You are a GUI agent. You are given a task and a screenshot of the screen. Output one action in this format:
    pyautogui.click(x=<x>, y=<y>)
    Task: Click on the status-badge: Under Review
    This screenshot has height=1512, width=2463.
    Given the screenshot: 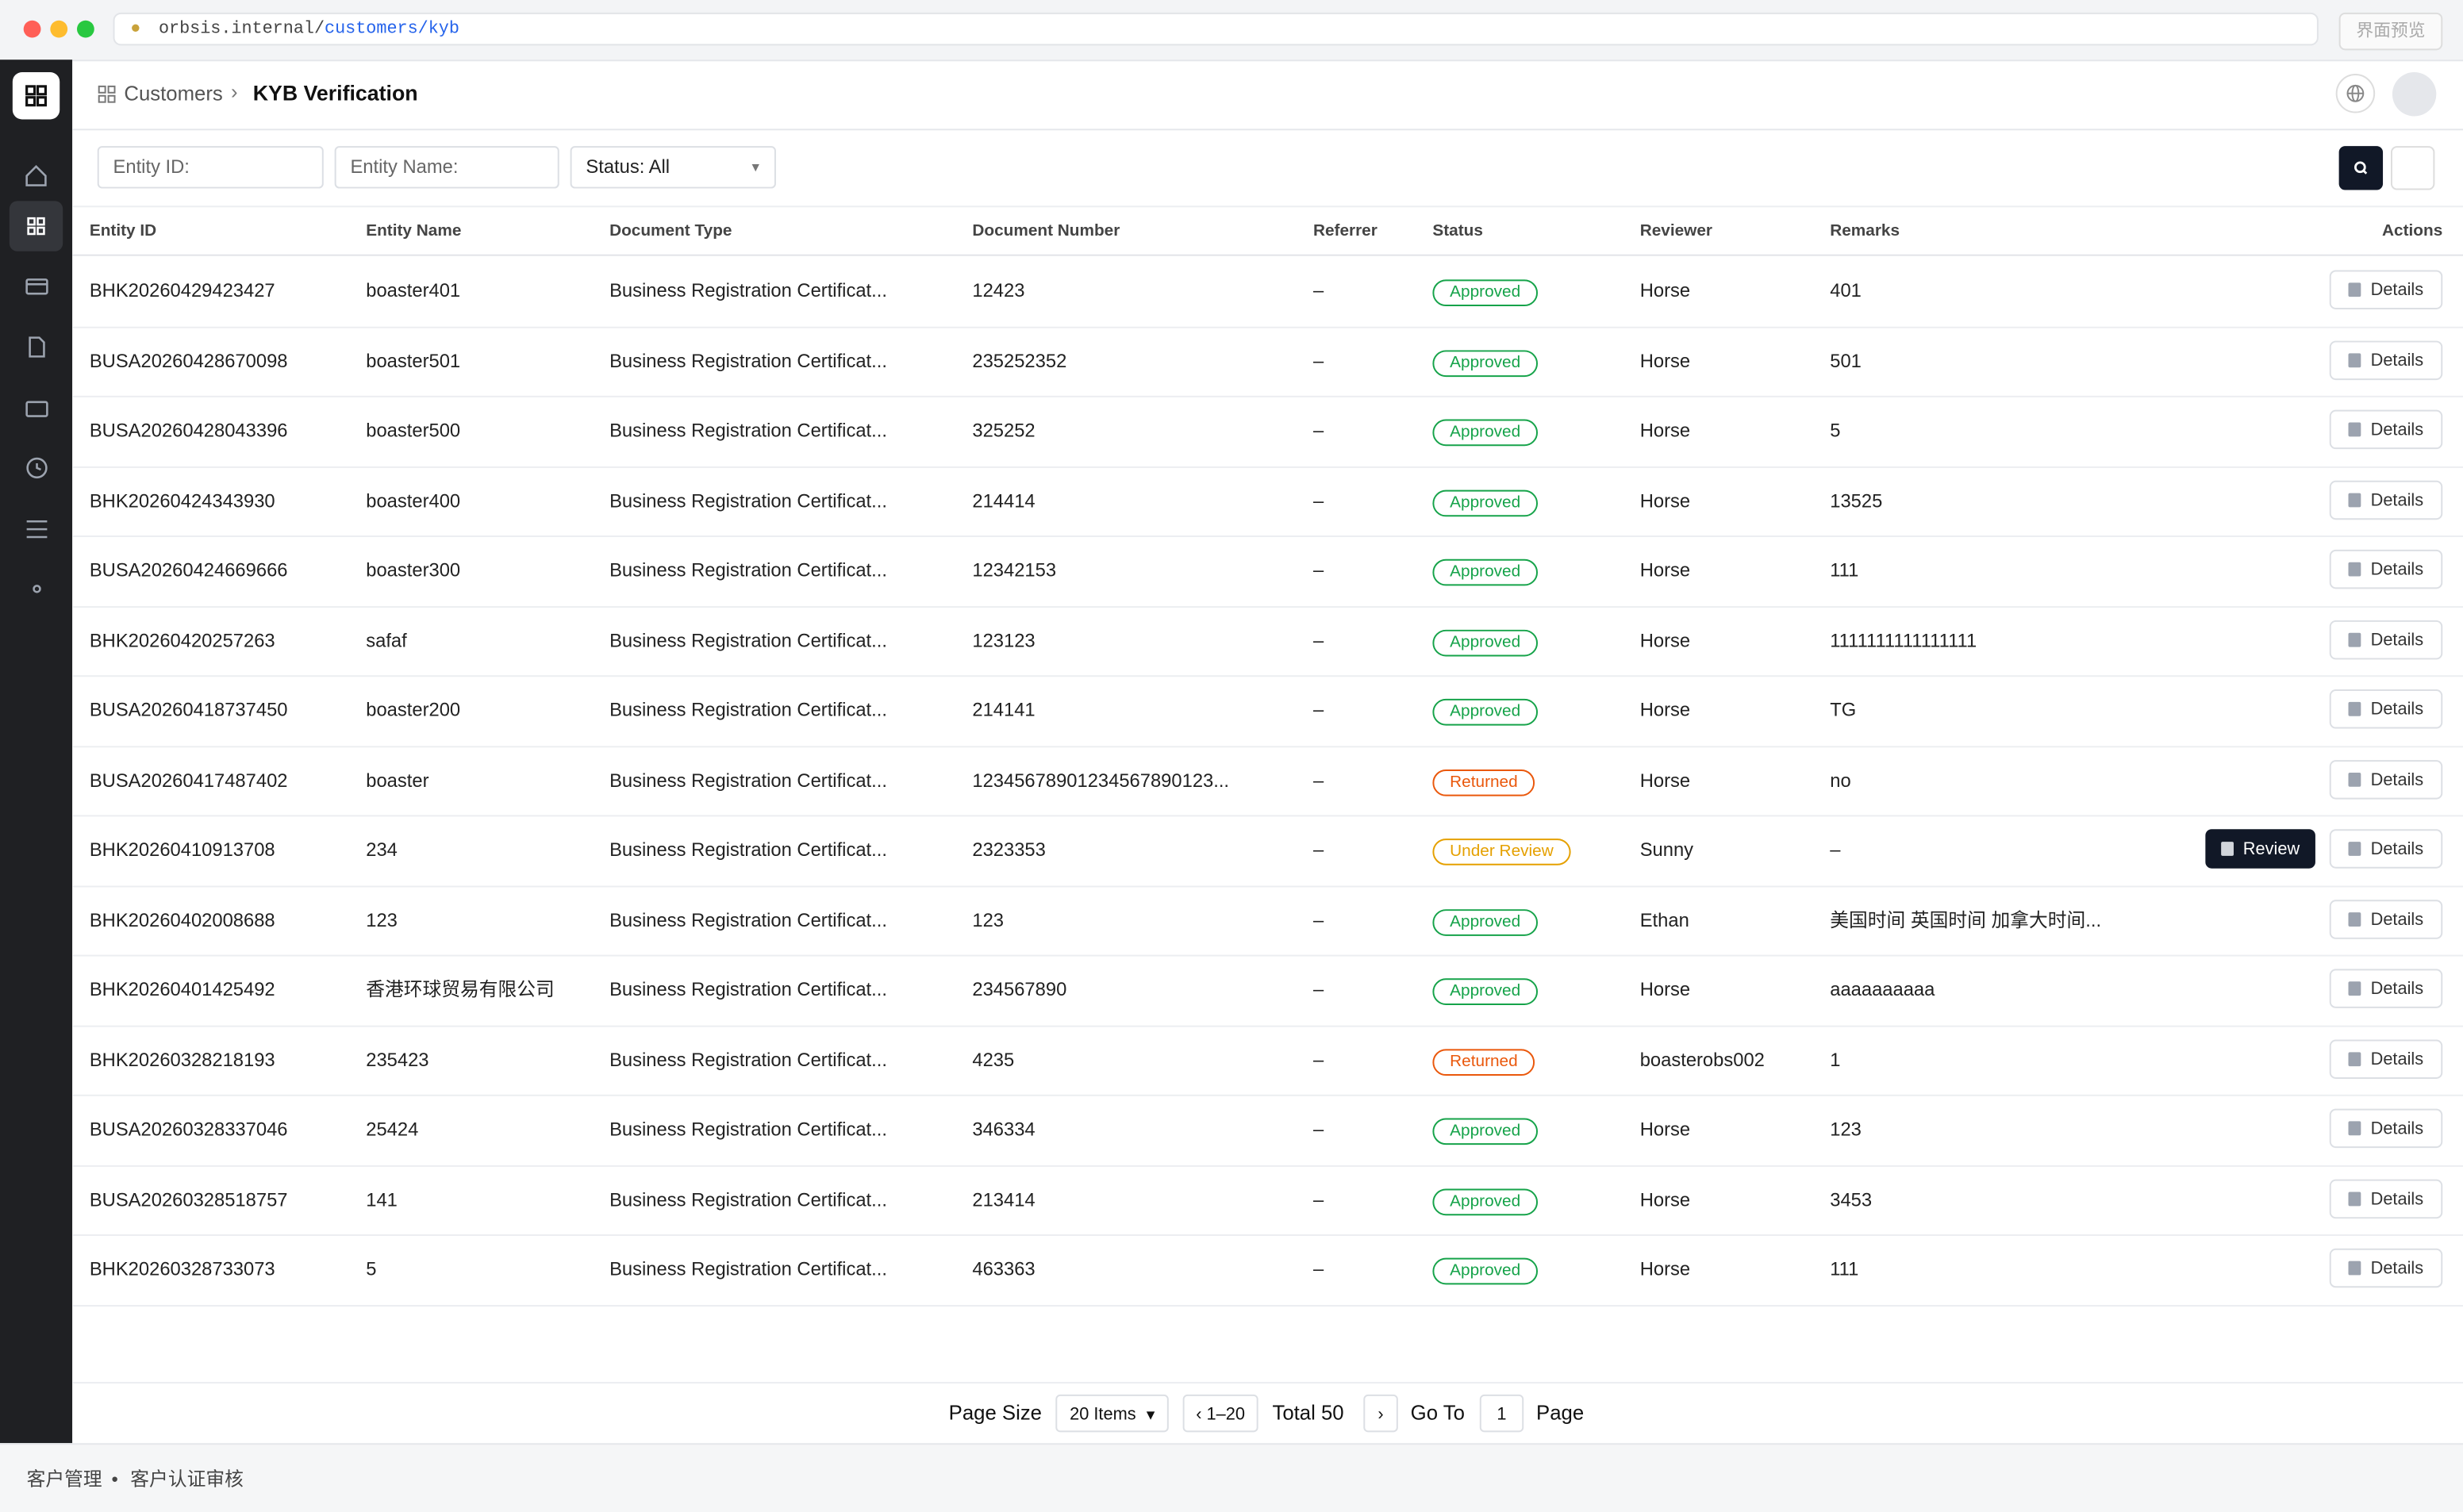 What is the action you would take?
    pyautogui.click(x=1501, y=852)
    